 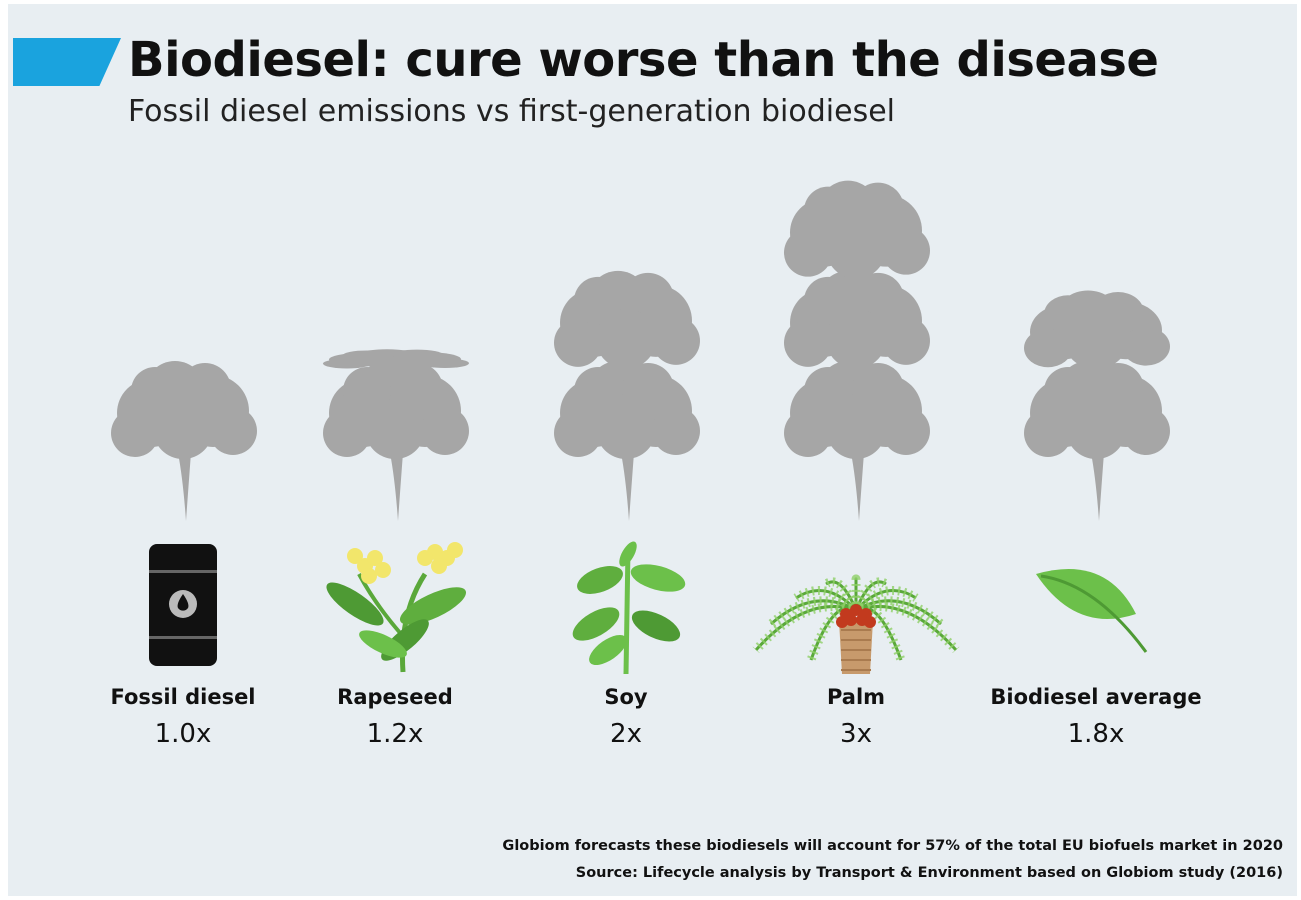 I want to click on title-accent-bar, so click(x=67, y=62).